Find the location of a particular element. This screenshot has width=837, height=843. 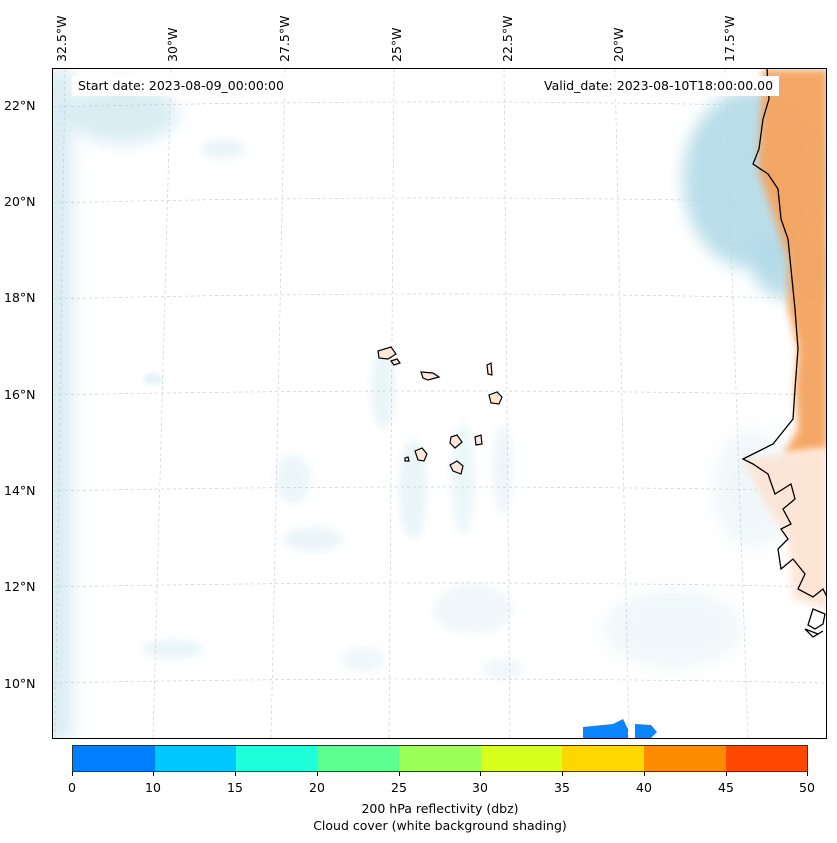

colorbar-tick-label: 0 is located at coordinates (72, 787).